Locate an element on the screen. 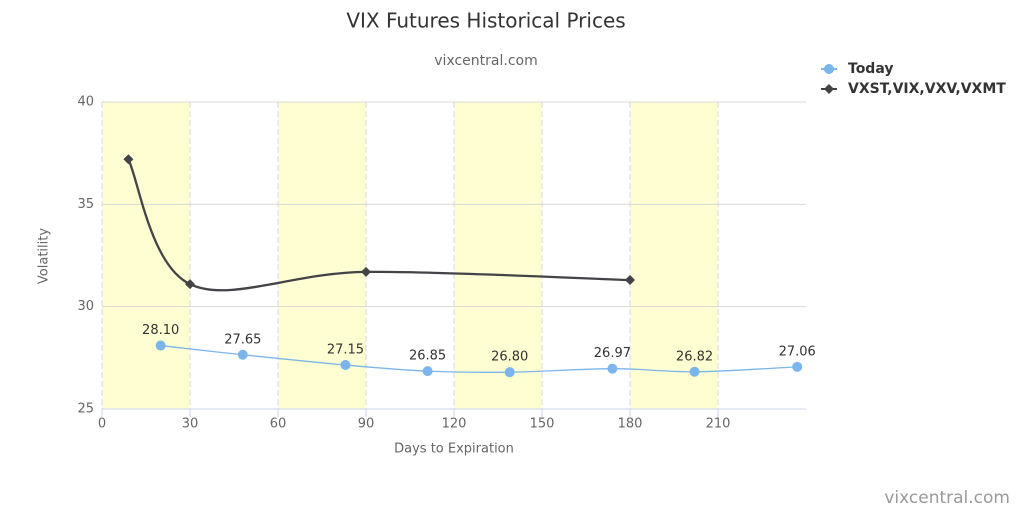  value-label: 27.65 is located at coordinates (242, 339).